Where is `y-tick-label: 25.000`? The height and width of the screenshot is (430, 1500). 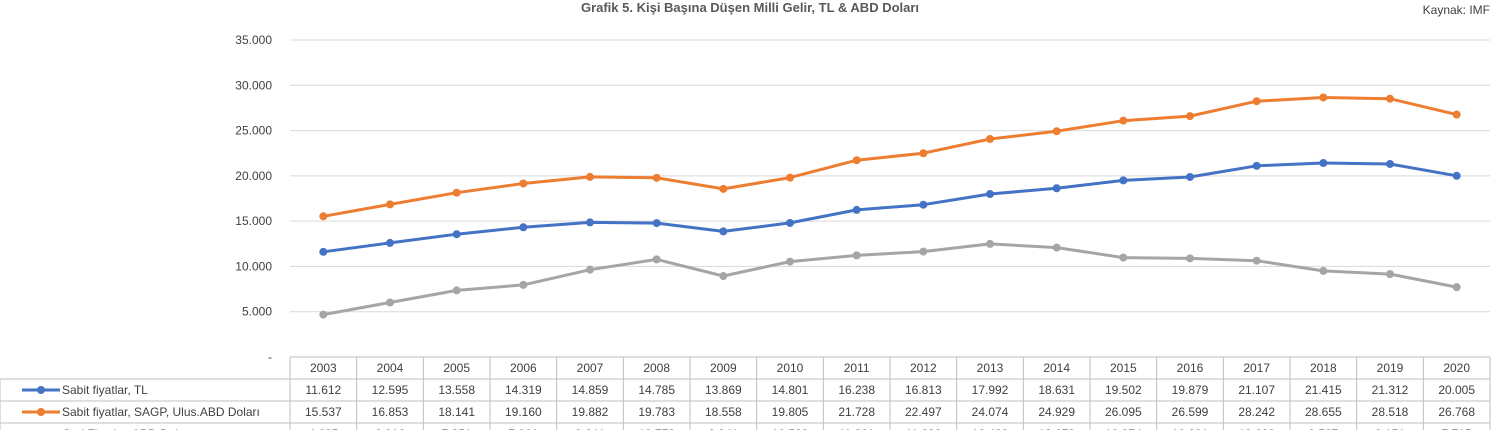 y-tick-label: 25.000 is located at coordinates (253, 131).